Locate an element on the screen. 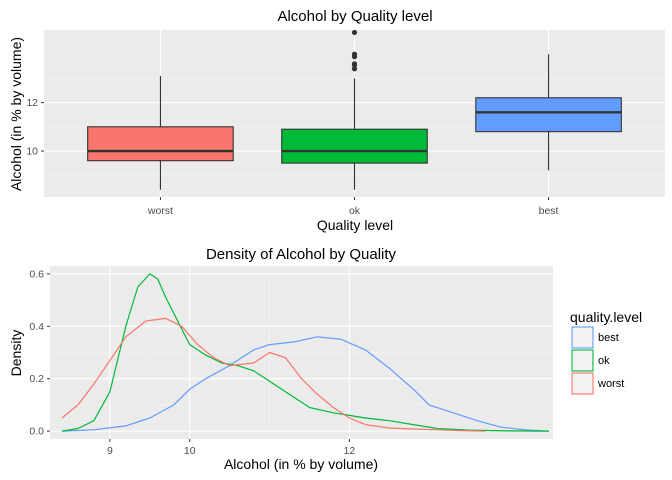  legend-key-worst is located at coordinates (582, 383).